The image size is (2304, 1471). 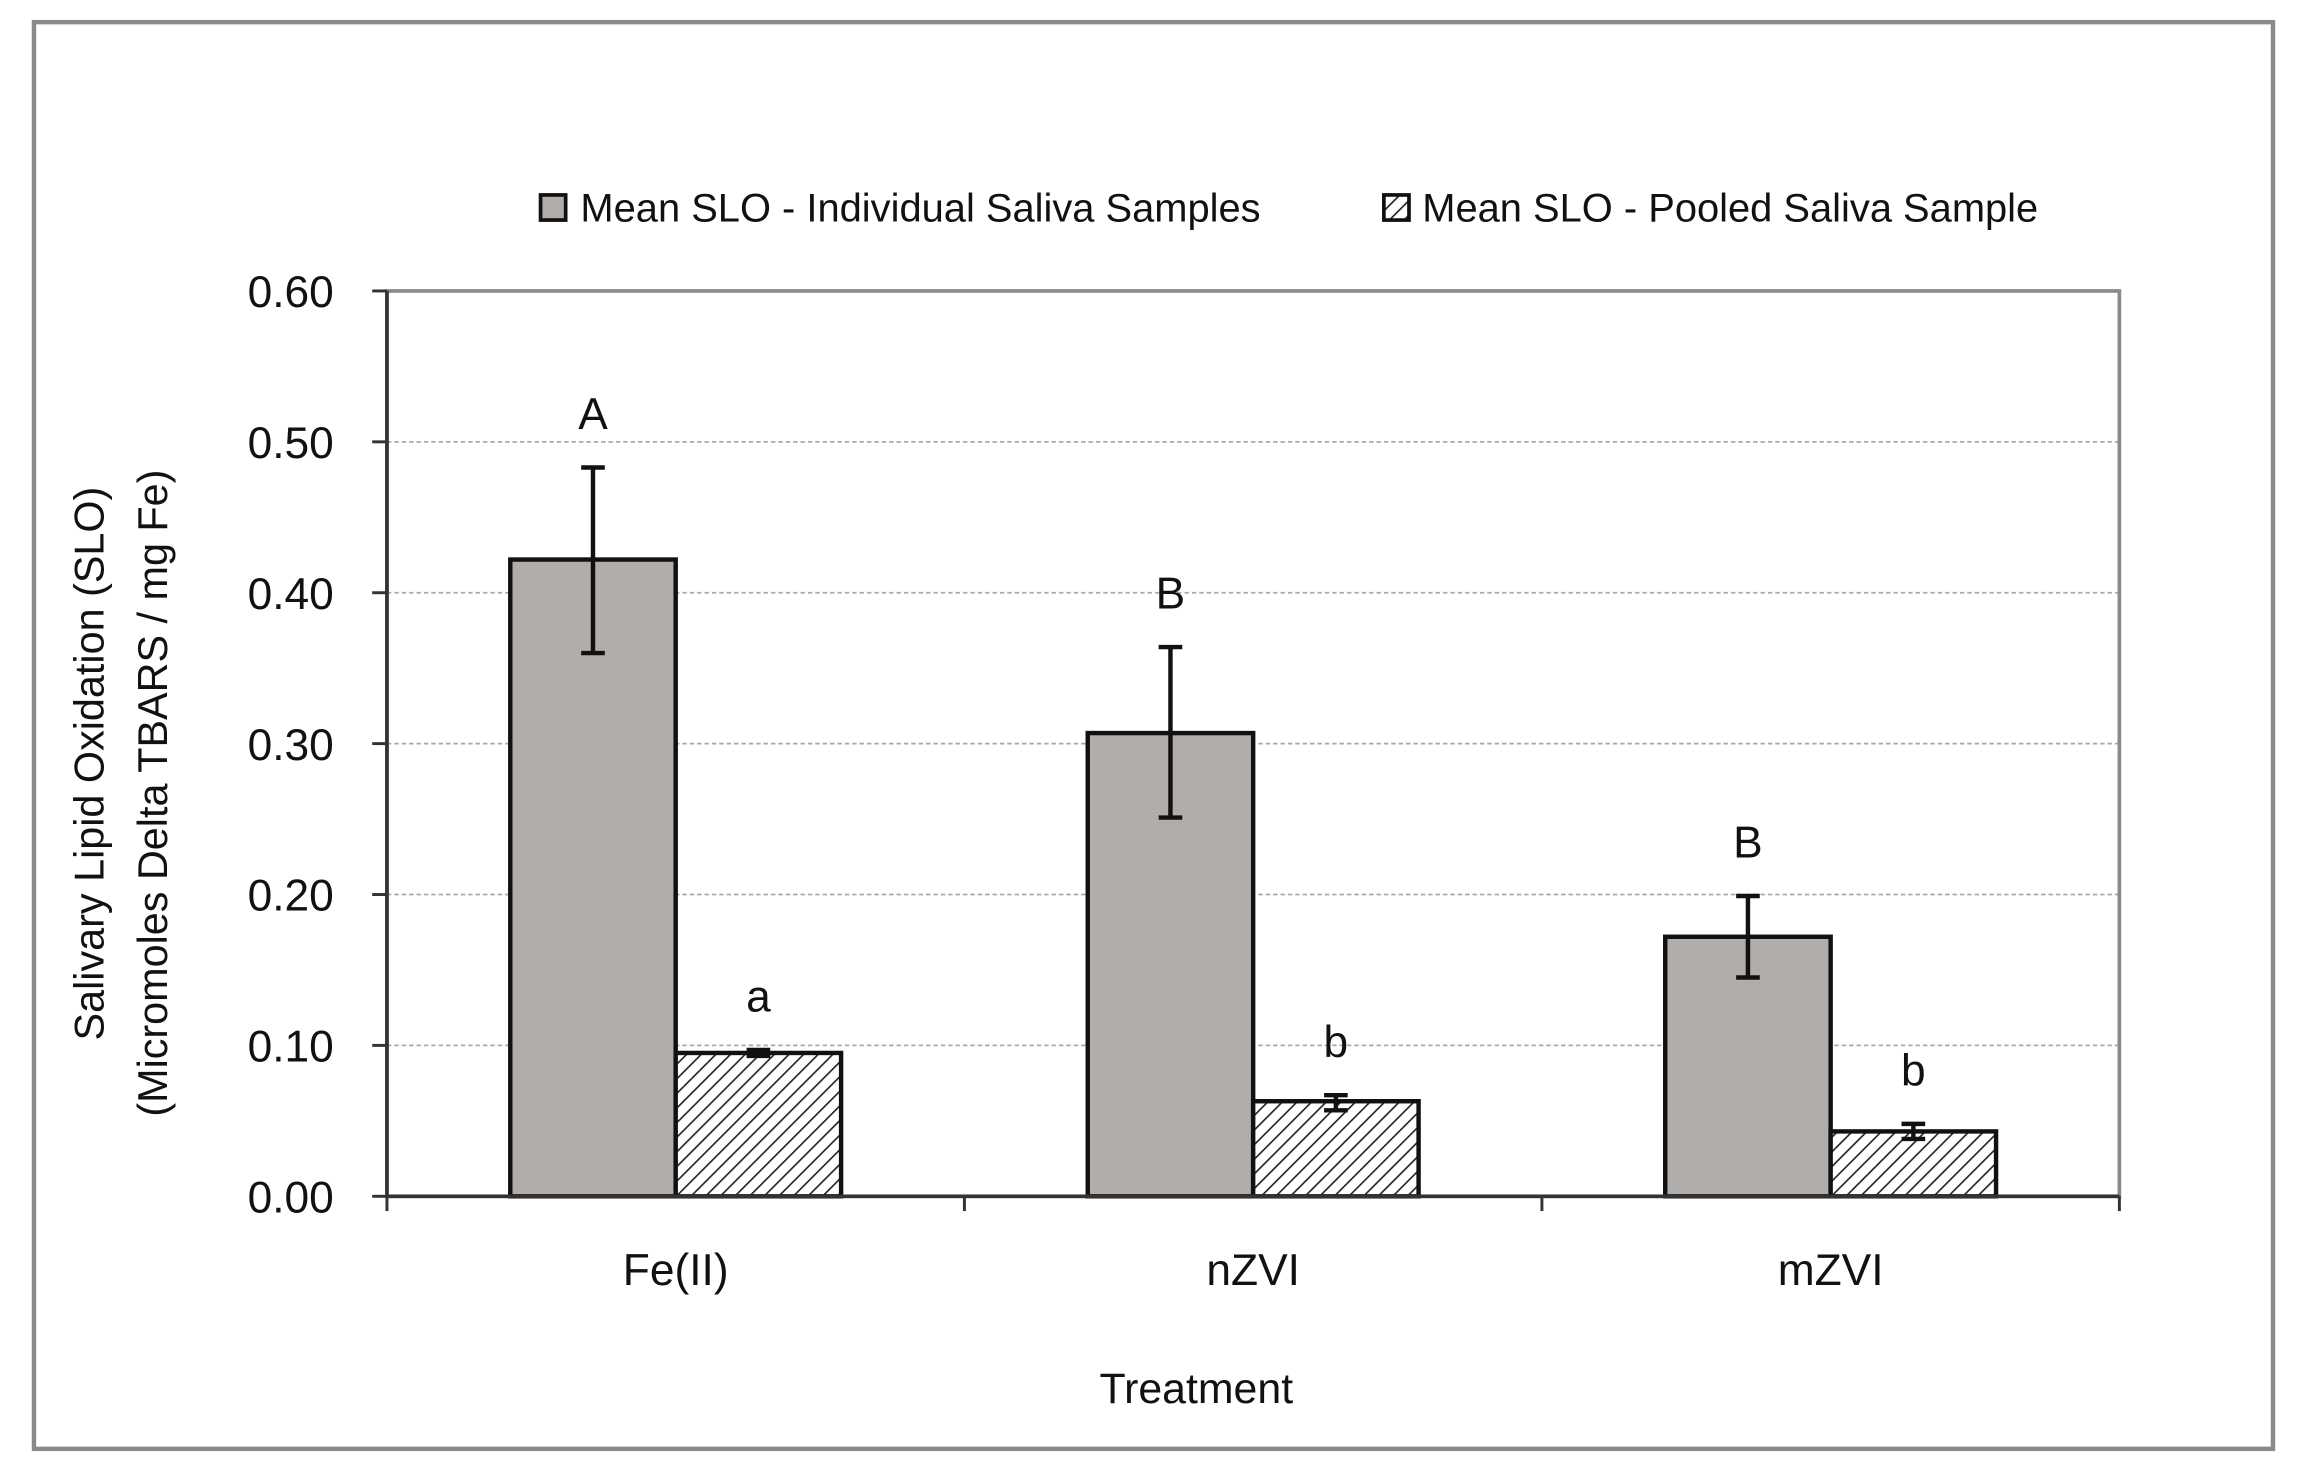 What do you see at coordinates (291, 443) in the screenshot?
I see `y-tick-label: 0.50` at bounding box center [291, 443].